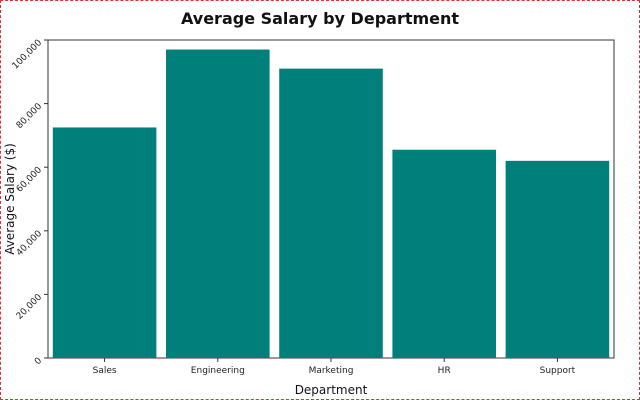 The width and height of the screenshot is (640, 400). What do you see at coordinates (444, 253) in the screenshot?
I see `bar-hr` at bounding box center [444, 253].